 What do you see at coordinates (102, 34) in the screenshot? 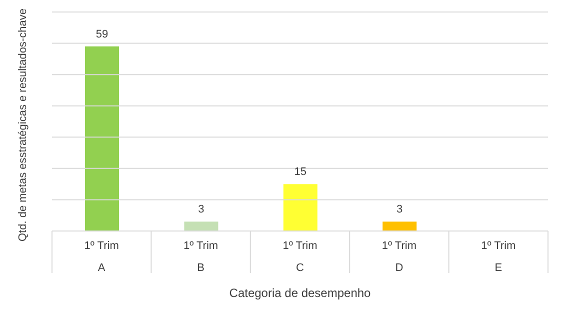
I see `data-label: 59` at bounding box center [102, 34].